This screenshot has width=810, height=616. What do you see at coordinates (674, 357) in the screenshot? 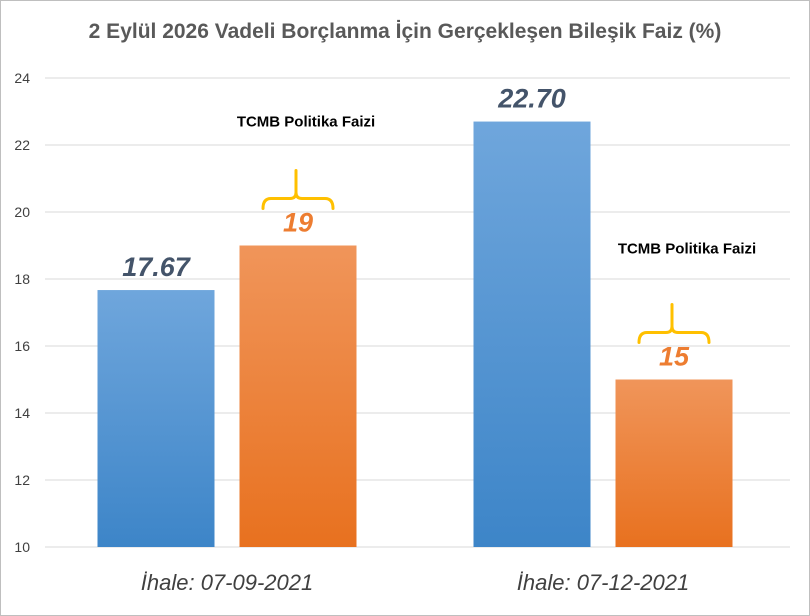
I see `data-label: 15` at bounding box center [674, 357].